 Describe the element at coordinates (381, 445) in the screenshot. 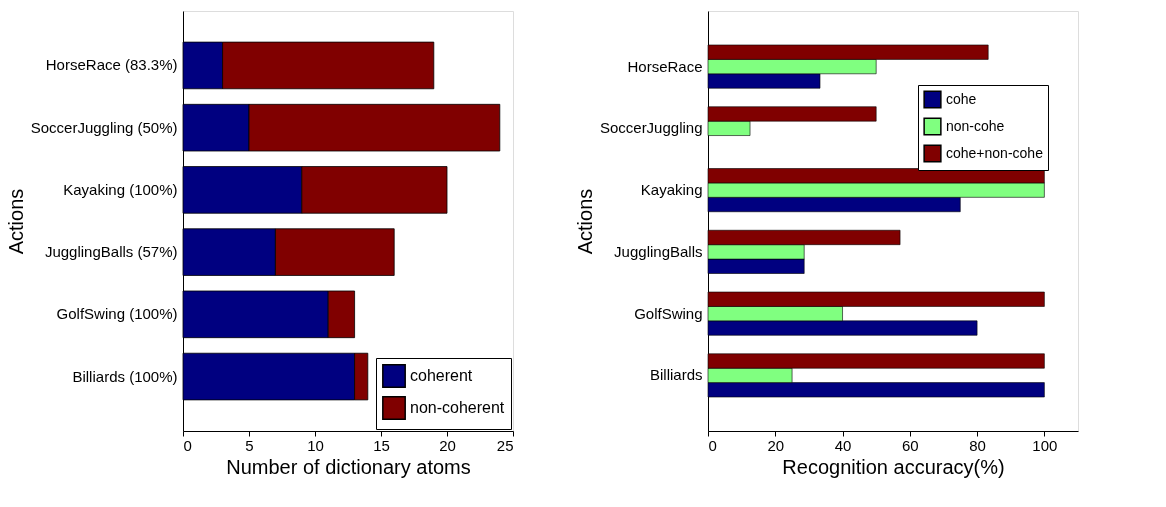

I see `x-tick-label: 15` at that location.